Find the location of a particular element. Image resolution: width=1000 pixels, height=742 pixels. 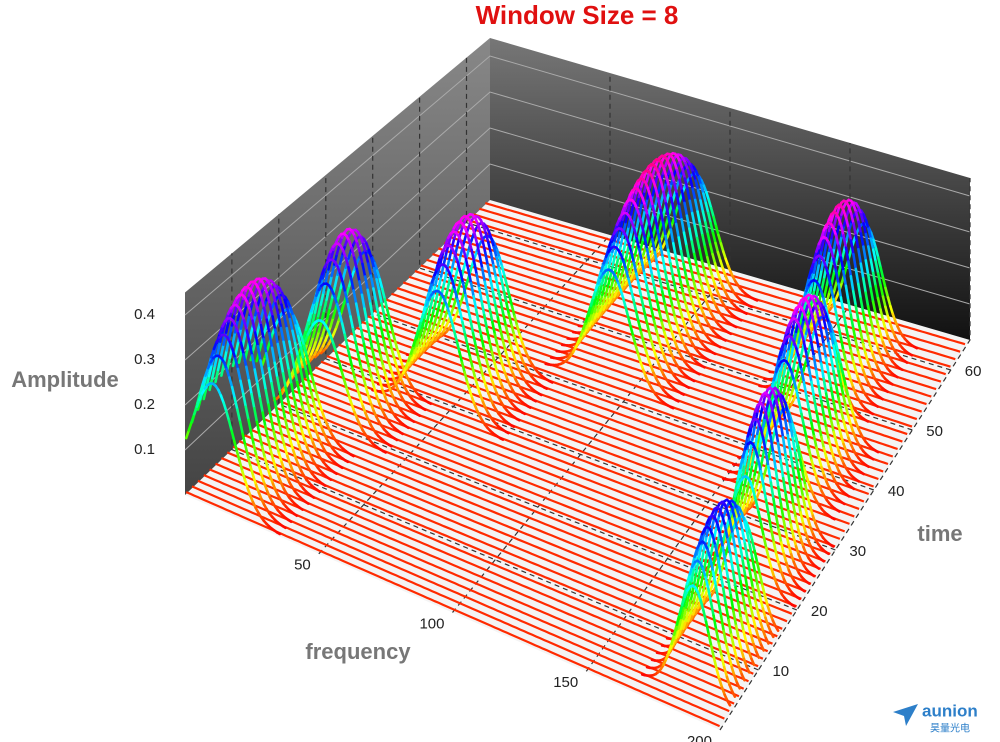

z-tick-label: 0.3 is located at coordinates (144, 359).